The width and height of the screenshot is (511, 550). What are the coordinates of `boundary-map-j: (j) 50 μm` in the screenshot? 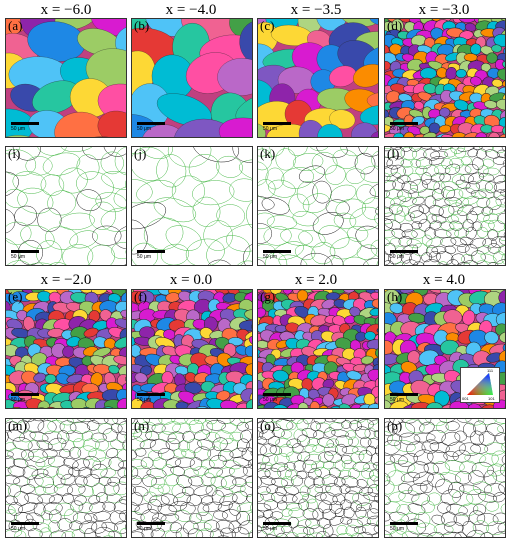 It's located at (192, 206).